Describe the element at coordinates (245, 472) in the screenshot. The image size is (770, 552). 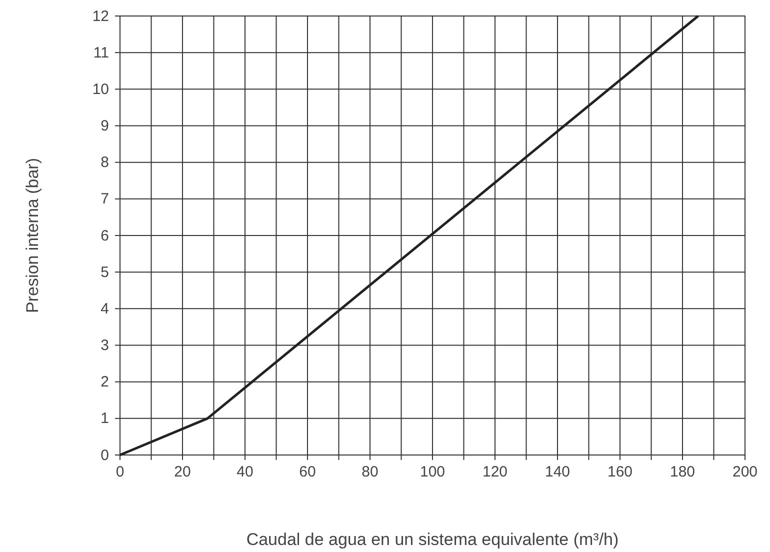
I see `x-tick-label: 40` at that location.